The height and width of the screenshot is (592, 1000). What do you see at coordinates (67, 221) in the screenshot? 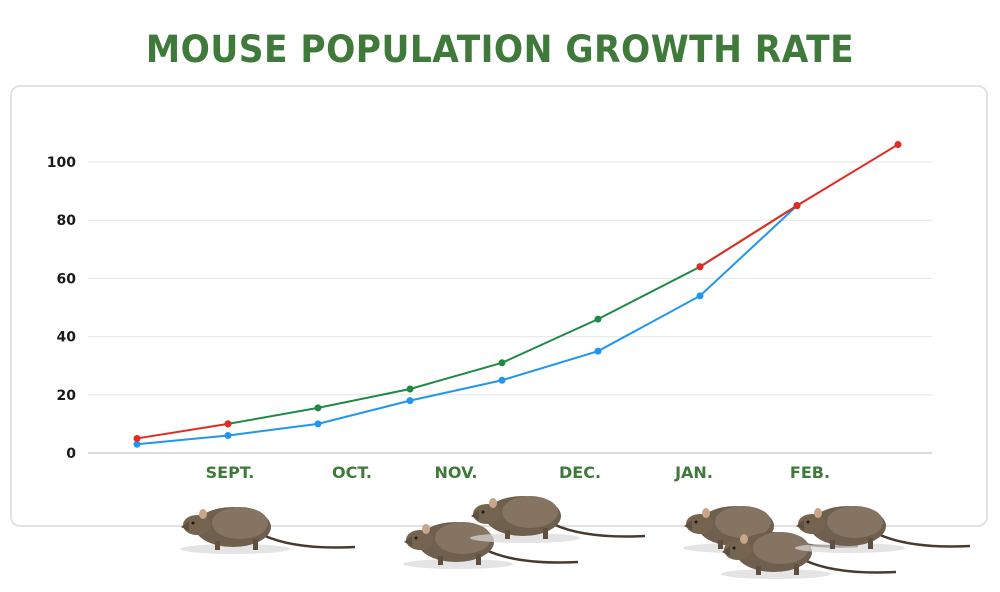
I see `y-tick-label: 80` at bounding box center [67, 221].